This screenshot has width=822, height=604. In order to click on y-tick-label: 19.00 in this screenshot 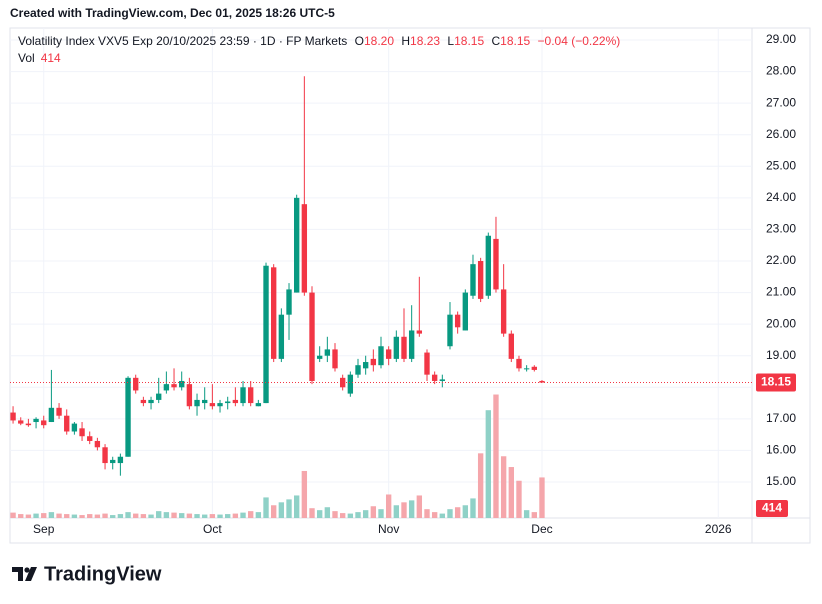, I will do `click(781, 355)`.